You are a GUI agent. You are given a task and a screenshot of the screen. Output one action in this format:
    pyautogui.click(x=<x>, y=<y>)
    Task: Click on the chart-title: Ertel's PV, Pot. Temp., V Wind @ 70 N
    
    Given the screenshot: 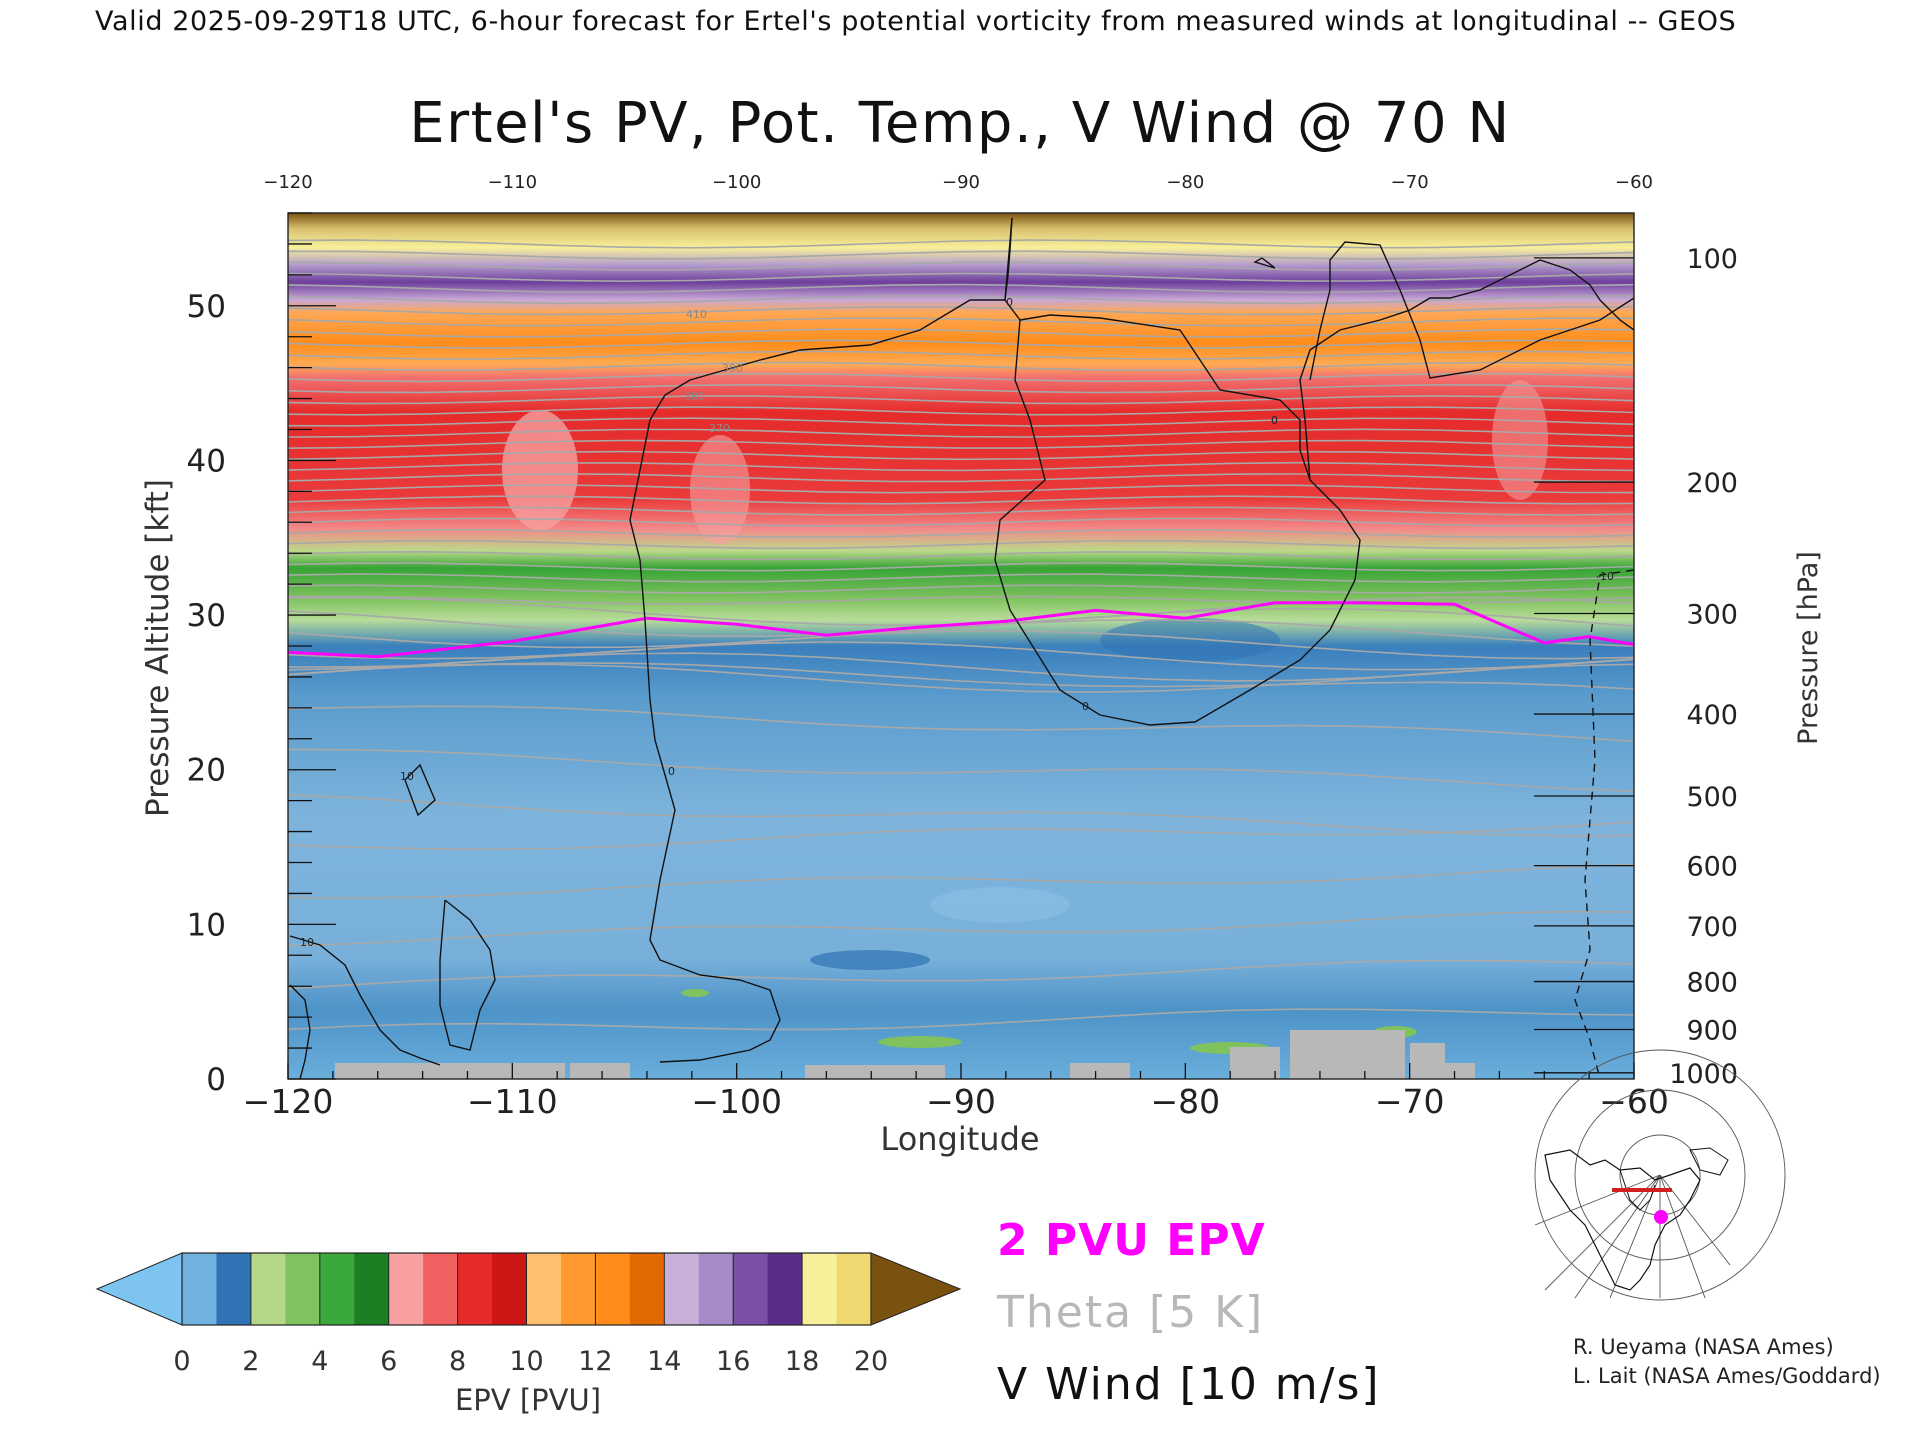 What is the action you would take?
    pyautogui.click(x=960, y=123)
    